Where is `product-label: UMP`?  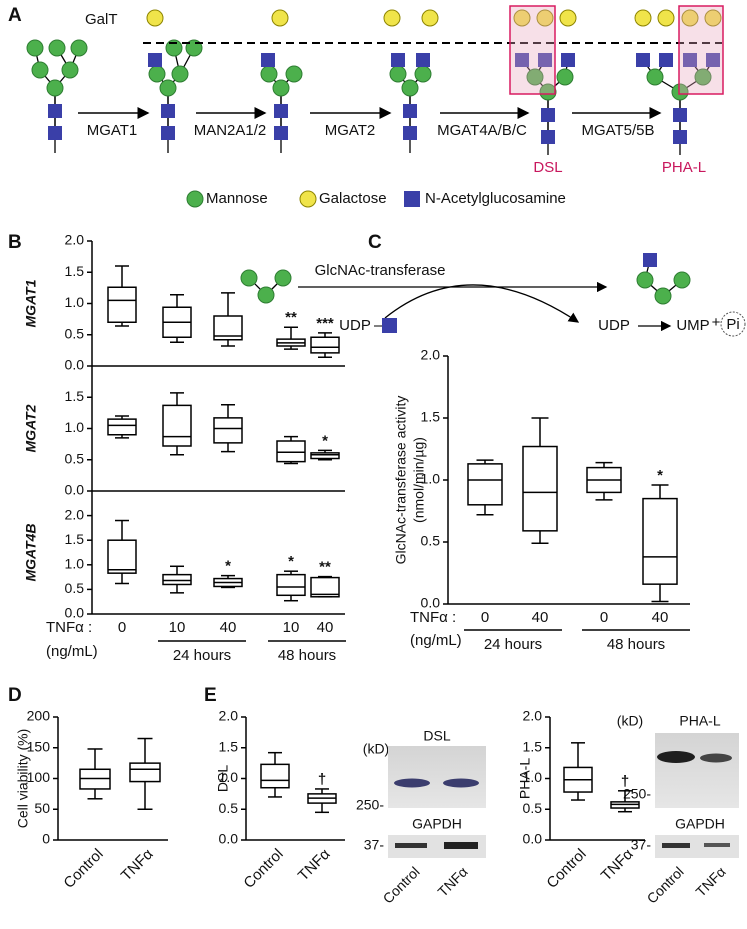
product-label: UMP is located at coordinates (692, 325).